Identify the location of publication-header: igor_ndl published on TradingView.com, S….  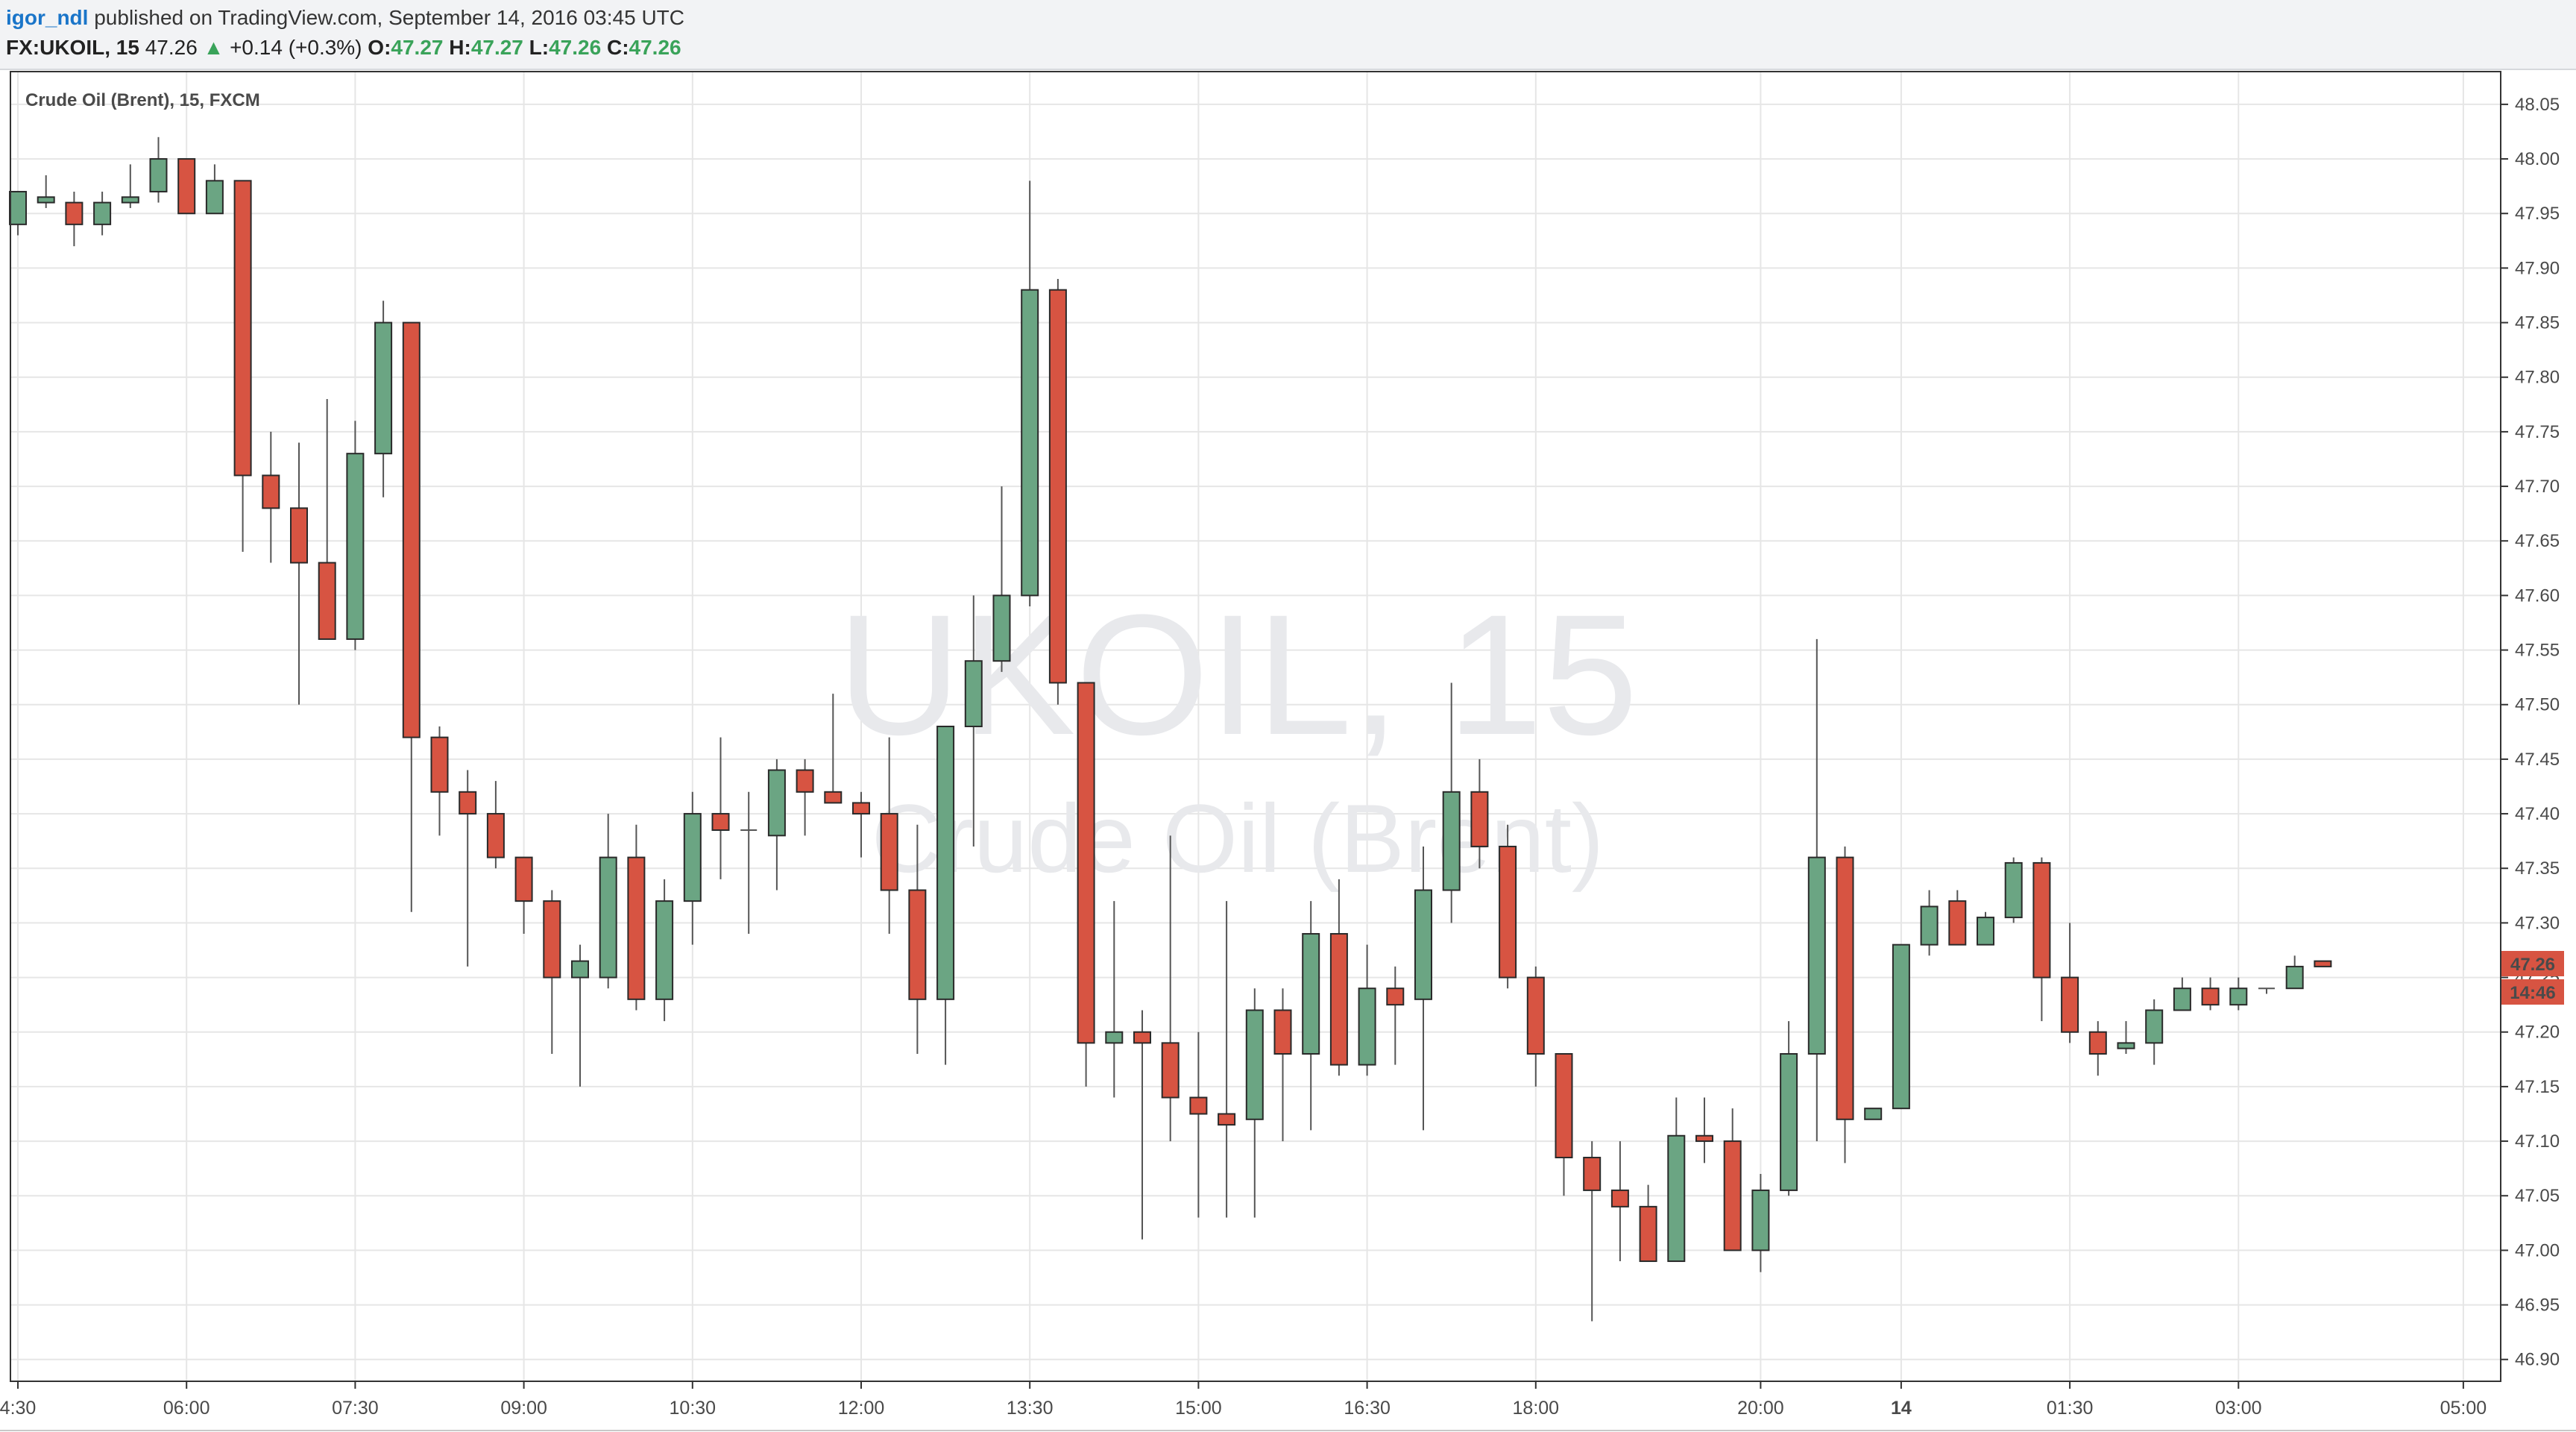
(1288, 35).